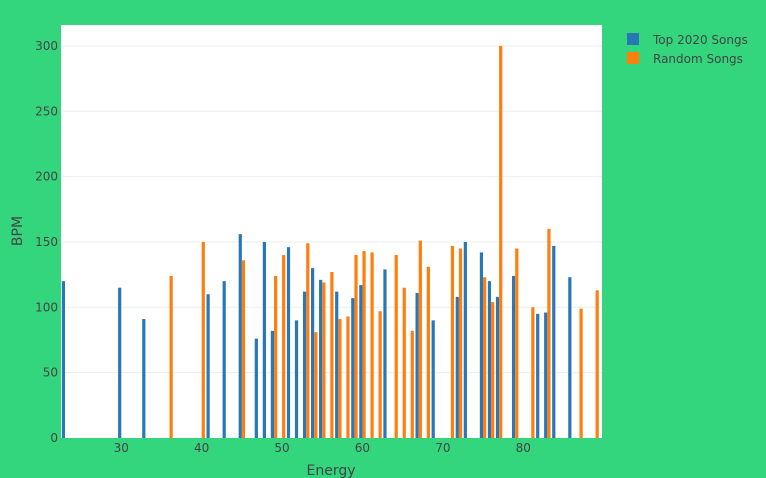  Describe the element at coordinates (523, 448) in the screenshot. I see `x-tick-label: 80` at that location.